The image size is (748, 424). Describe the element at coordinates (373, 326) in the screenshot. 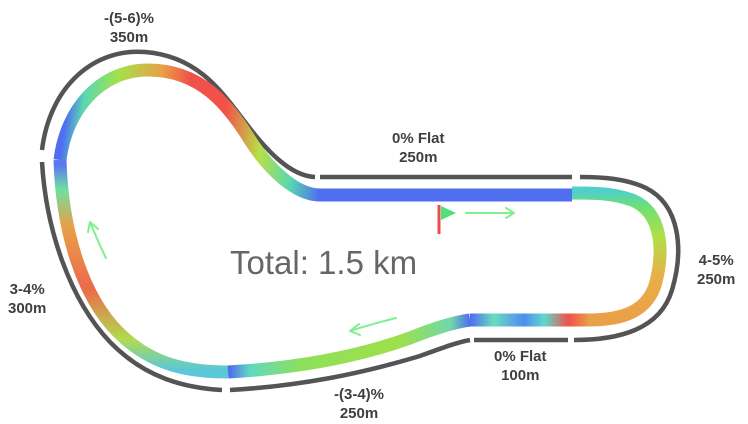

I see `arrow-left-icon` at that location.